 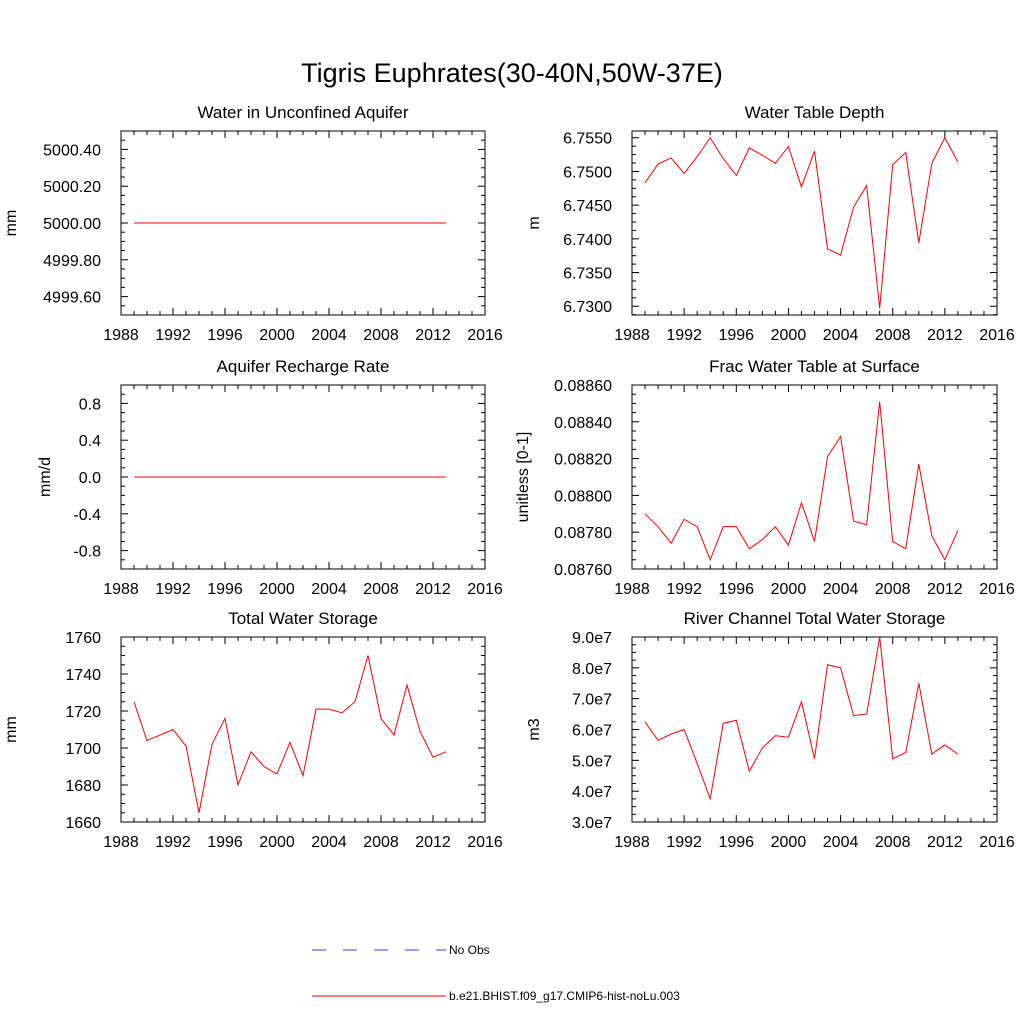 What do you see at coordinates (534, 222) in the screenshot?
I see `y-axis-label: m` at bounding box center [534, 222].